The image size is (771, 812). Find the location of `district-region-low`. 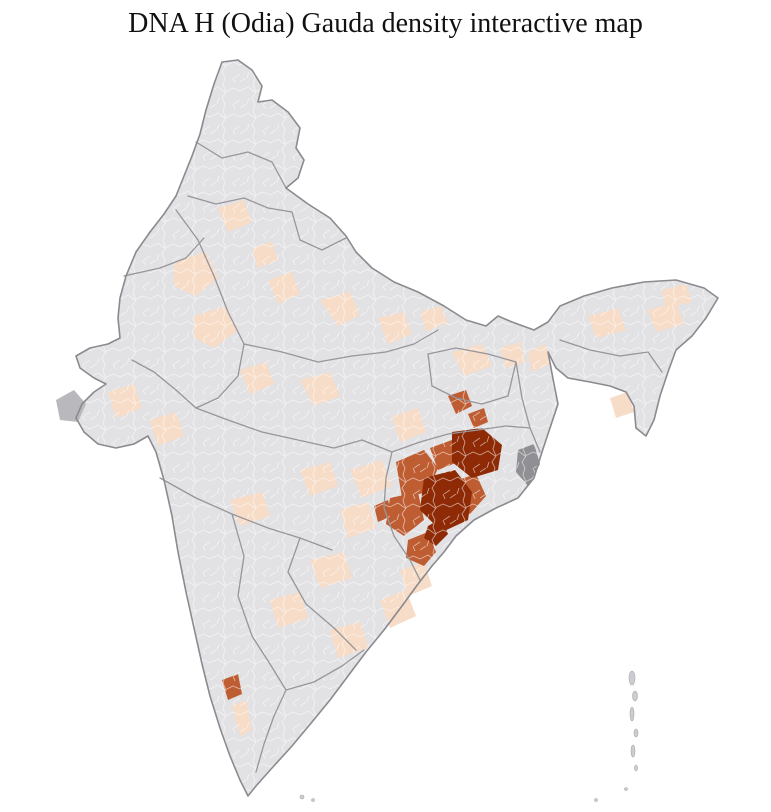

district-region-low is located at coordinates (622, 405).